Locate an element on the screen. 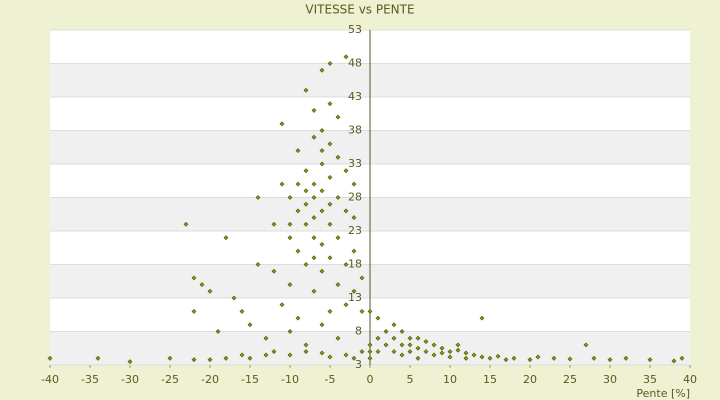 This screenshot has width=720, height=400. x-tick-label: 25 is located at coordinates (570, 379).